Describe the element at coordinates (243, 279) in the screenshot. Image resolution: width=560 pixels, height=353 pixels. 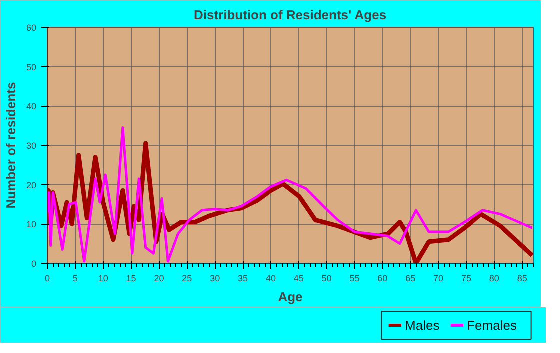
I see `x-tick-label: 35` at that location.